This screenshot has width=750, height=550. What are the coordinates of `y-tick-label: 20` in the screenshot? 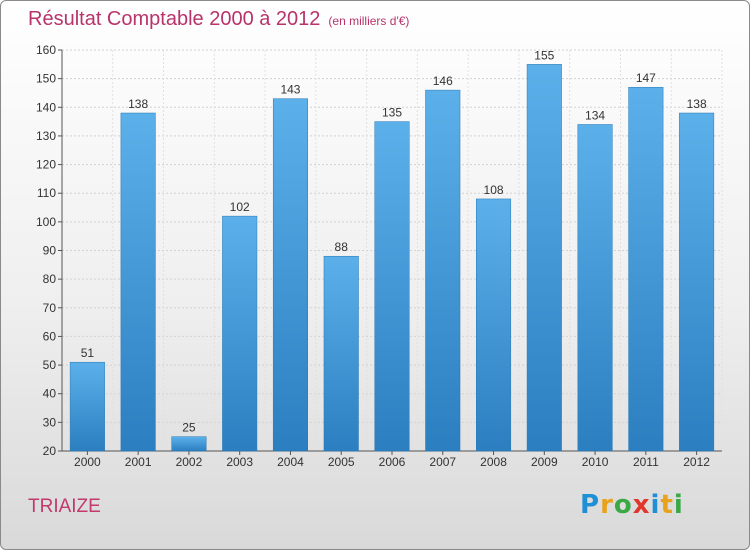 It's located at (50, 451).